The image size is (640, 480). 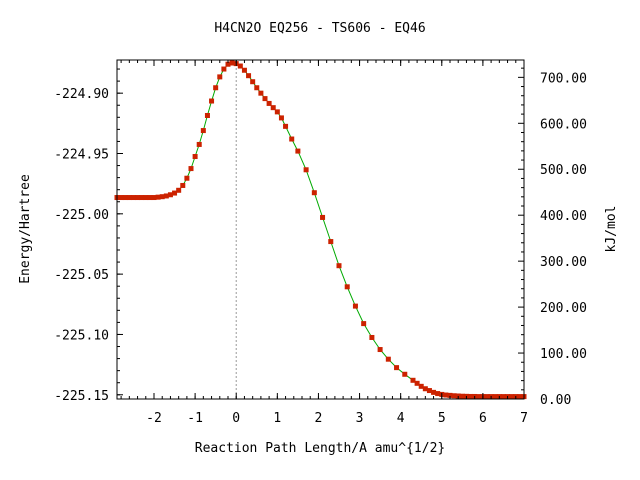 What do you see at coordinates (195, 418) in the screenshot?
I see `x-tick-label: -1` at bounding box center [195, 418].